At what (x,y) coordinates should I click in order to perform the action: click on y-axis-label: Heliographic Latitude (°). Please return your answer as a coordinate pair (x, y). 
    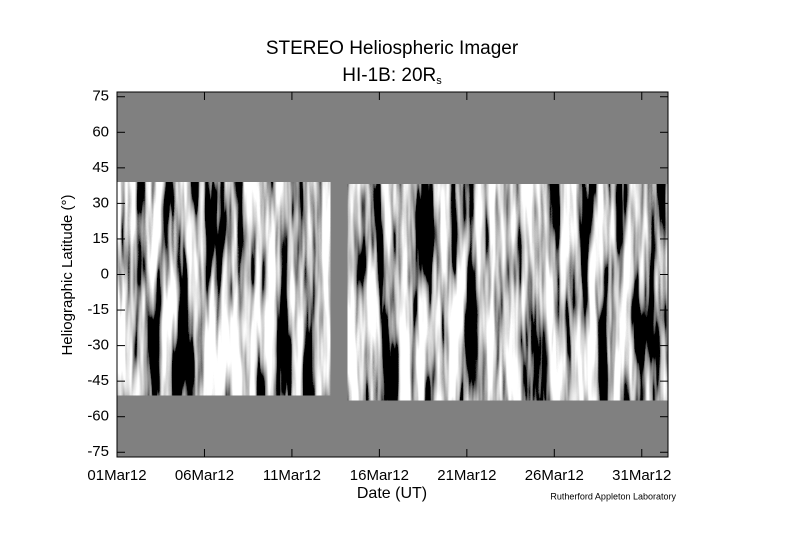
    Looking at the image, I should click on (67, 274).